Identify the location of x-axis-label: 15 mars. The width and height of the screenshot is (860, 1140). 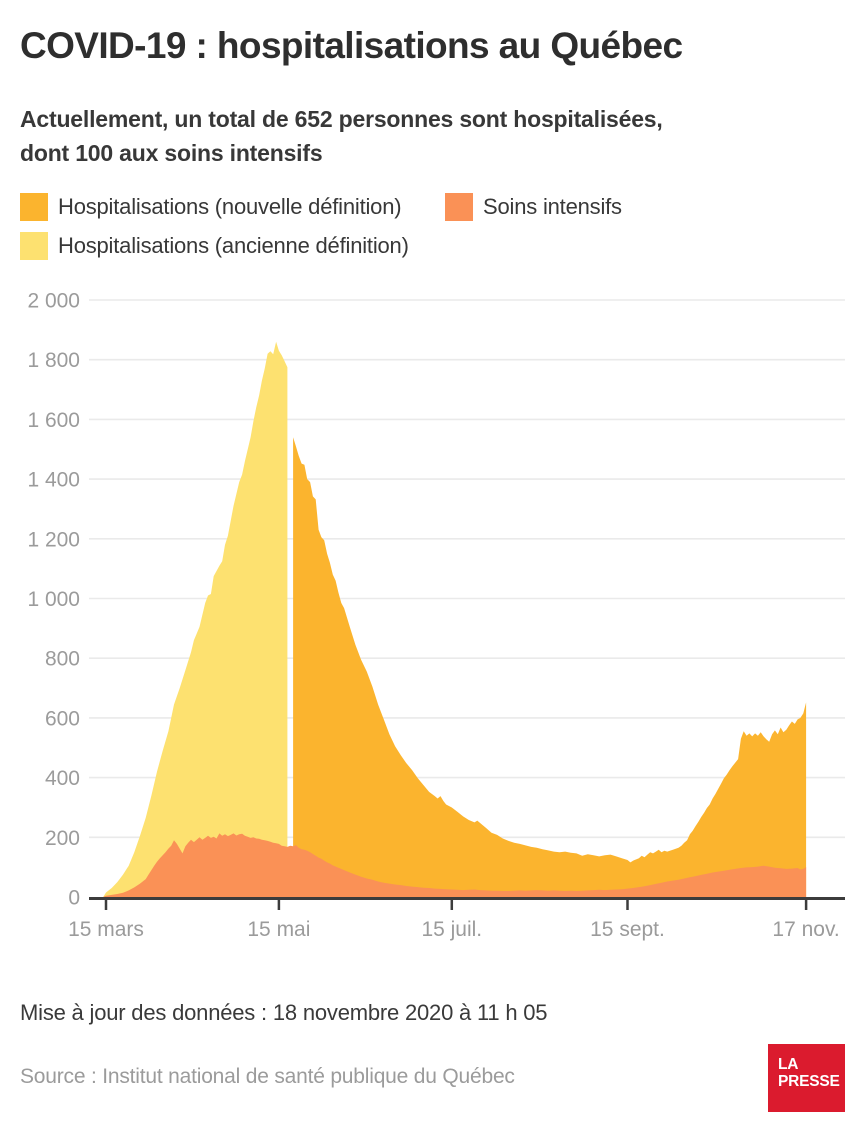
(106, 929).